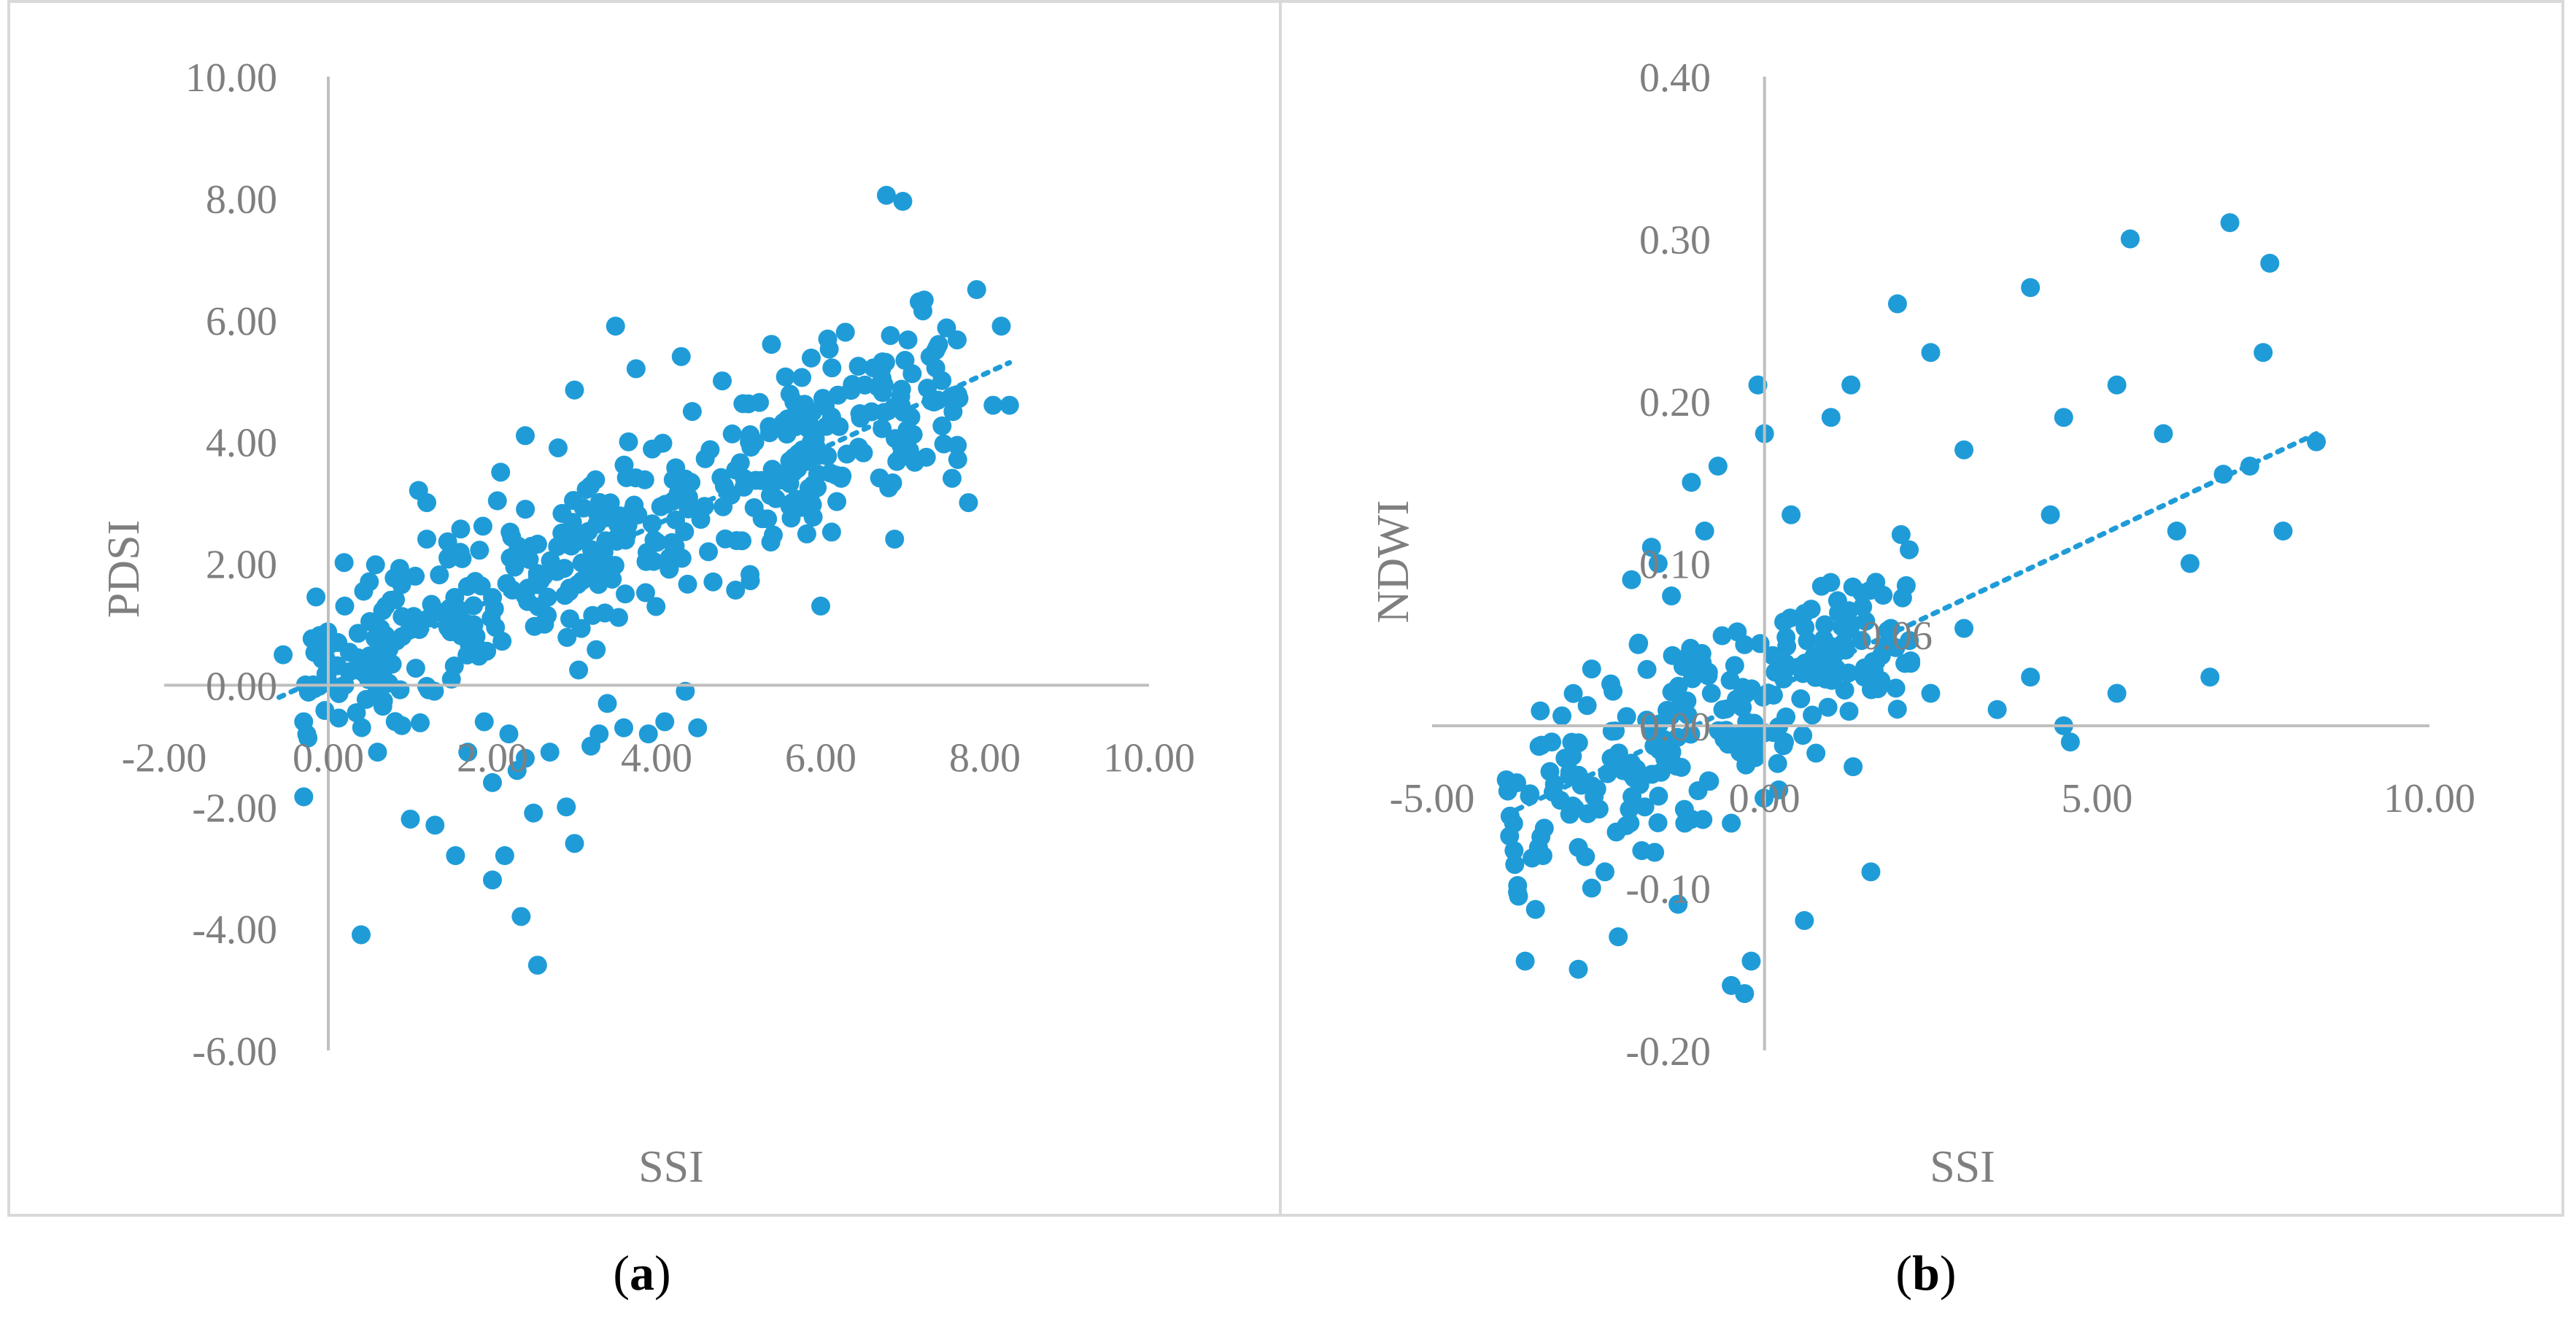  Describe the element at coordinates (2096, 799) in the screenshot. I see `chart-b-x-tick-label: 5.00` at that location.